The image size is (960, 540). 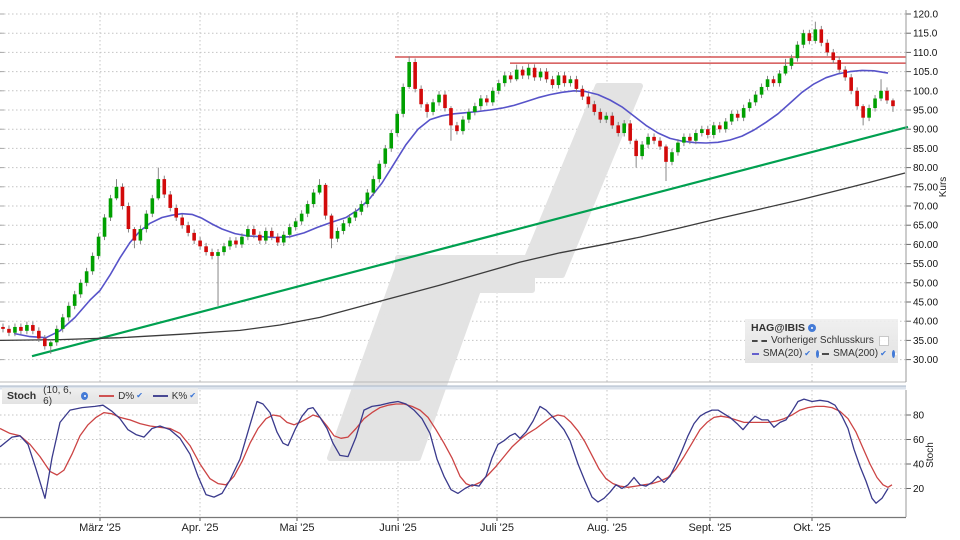 I want to click on prev-close-label: Vorheriger Schlusskurs, so click(x=822, y=340).